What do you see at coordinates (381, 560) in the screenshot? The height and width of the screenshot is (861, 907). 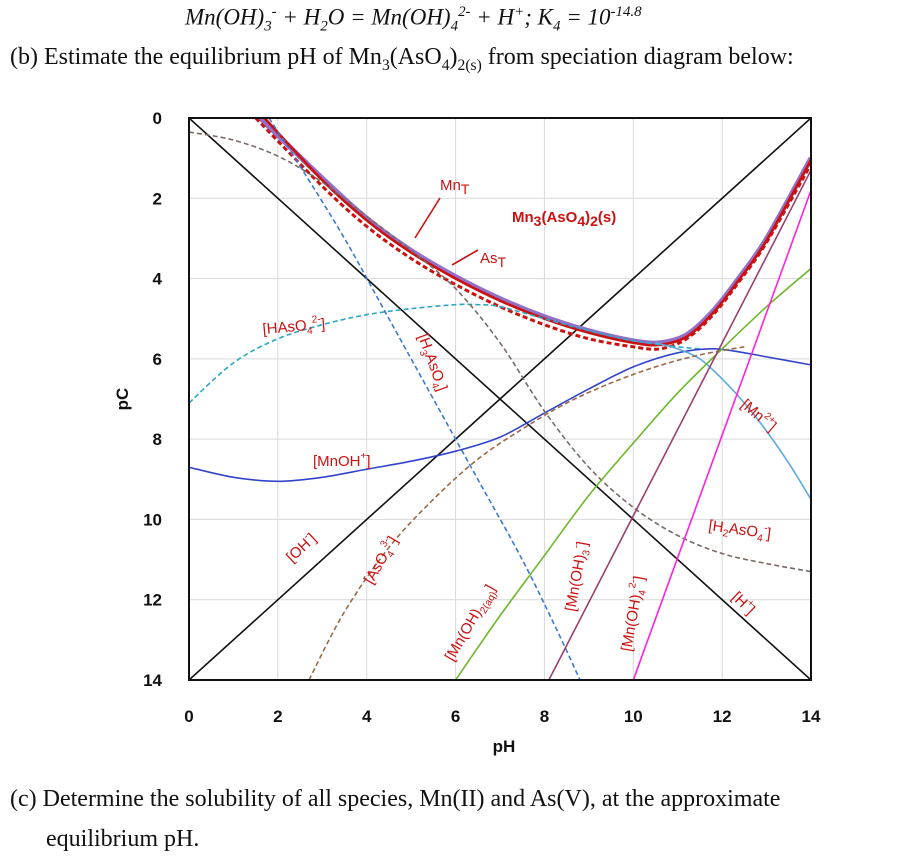 I see `annotation-label: [AsO43-]` at bounding box center [381, 560].